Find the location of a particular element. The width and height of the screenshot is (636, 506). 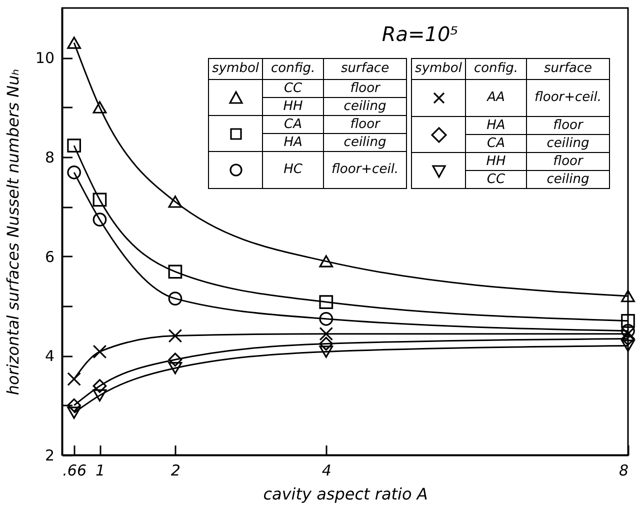

x-tick-label: 8 is located at coordinates (623, 471).